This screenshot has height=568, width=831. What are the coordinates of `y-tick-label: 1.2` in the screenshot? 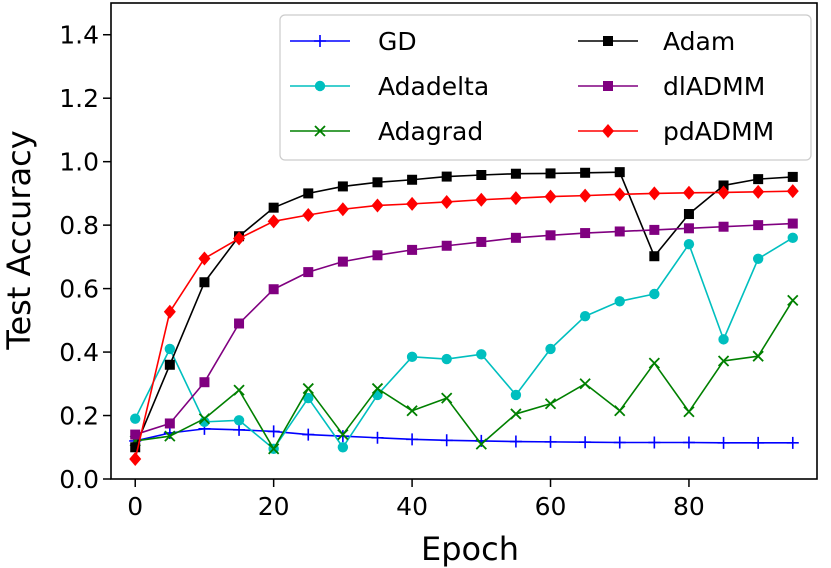 It's located at (79, 98).